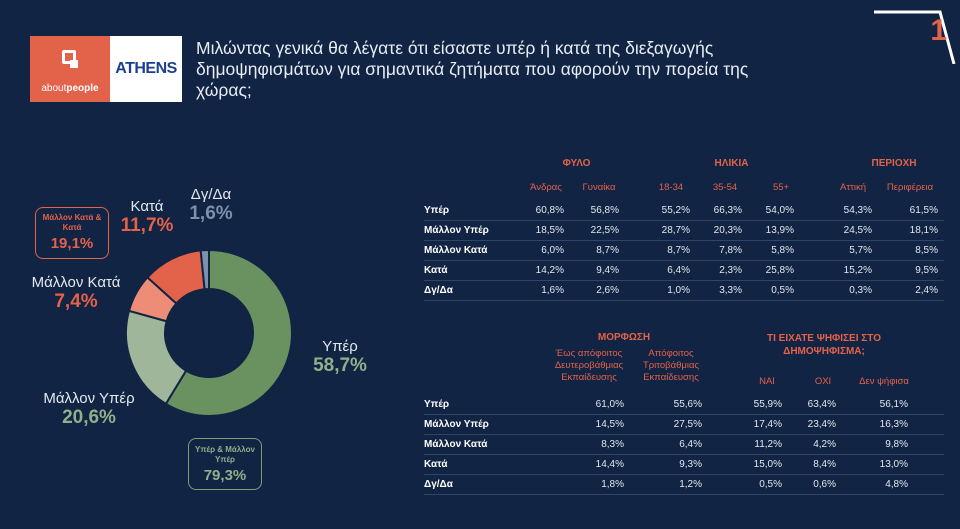  Describe the element at coordinates (730, 290) in the screenshot. I see `table-cell: 3,3%` at that location.